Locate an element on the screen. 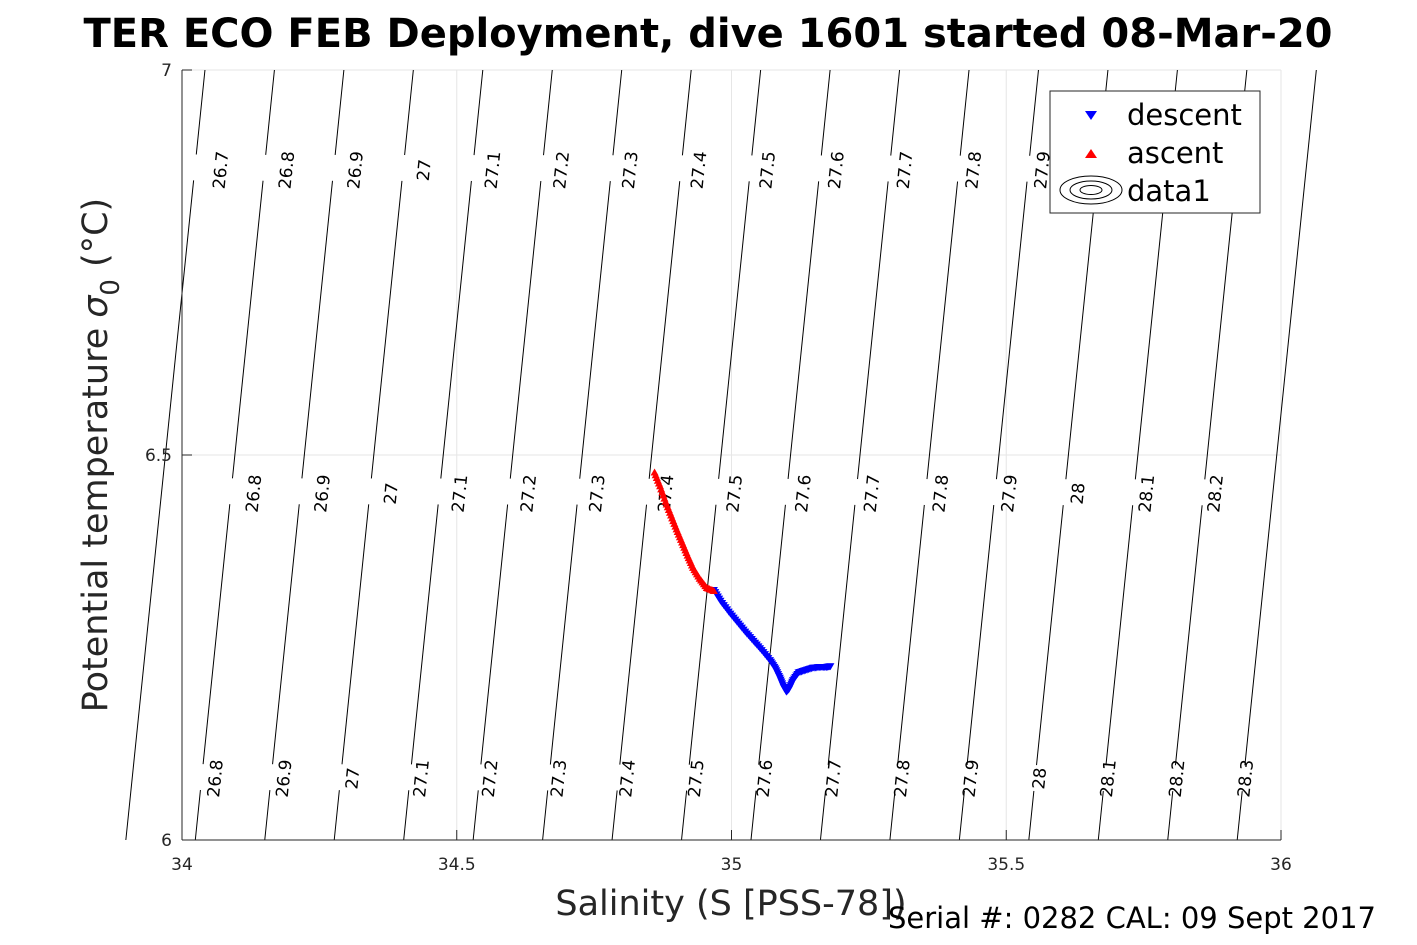 The image size is (1417, 945). descent-series is located at coordinates (772, 641).